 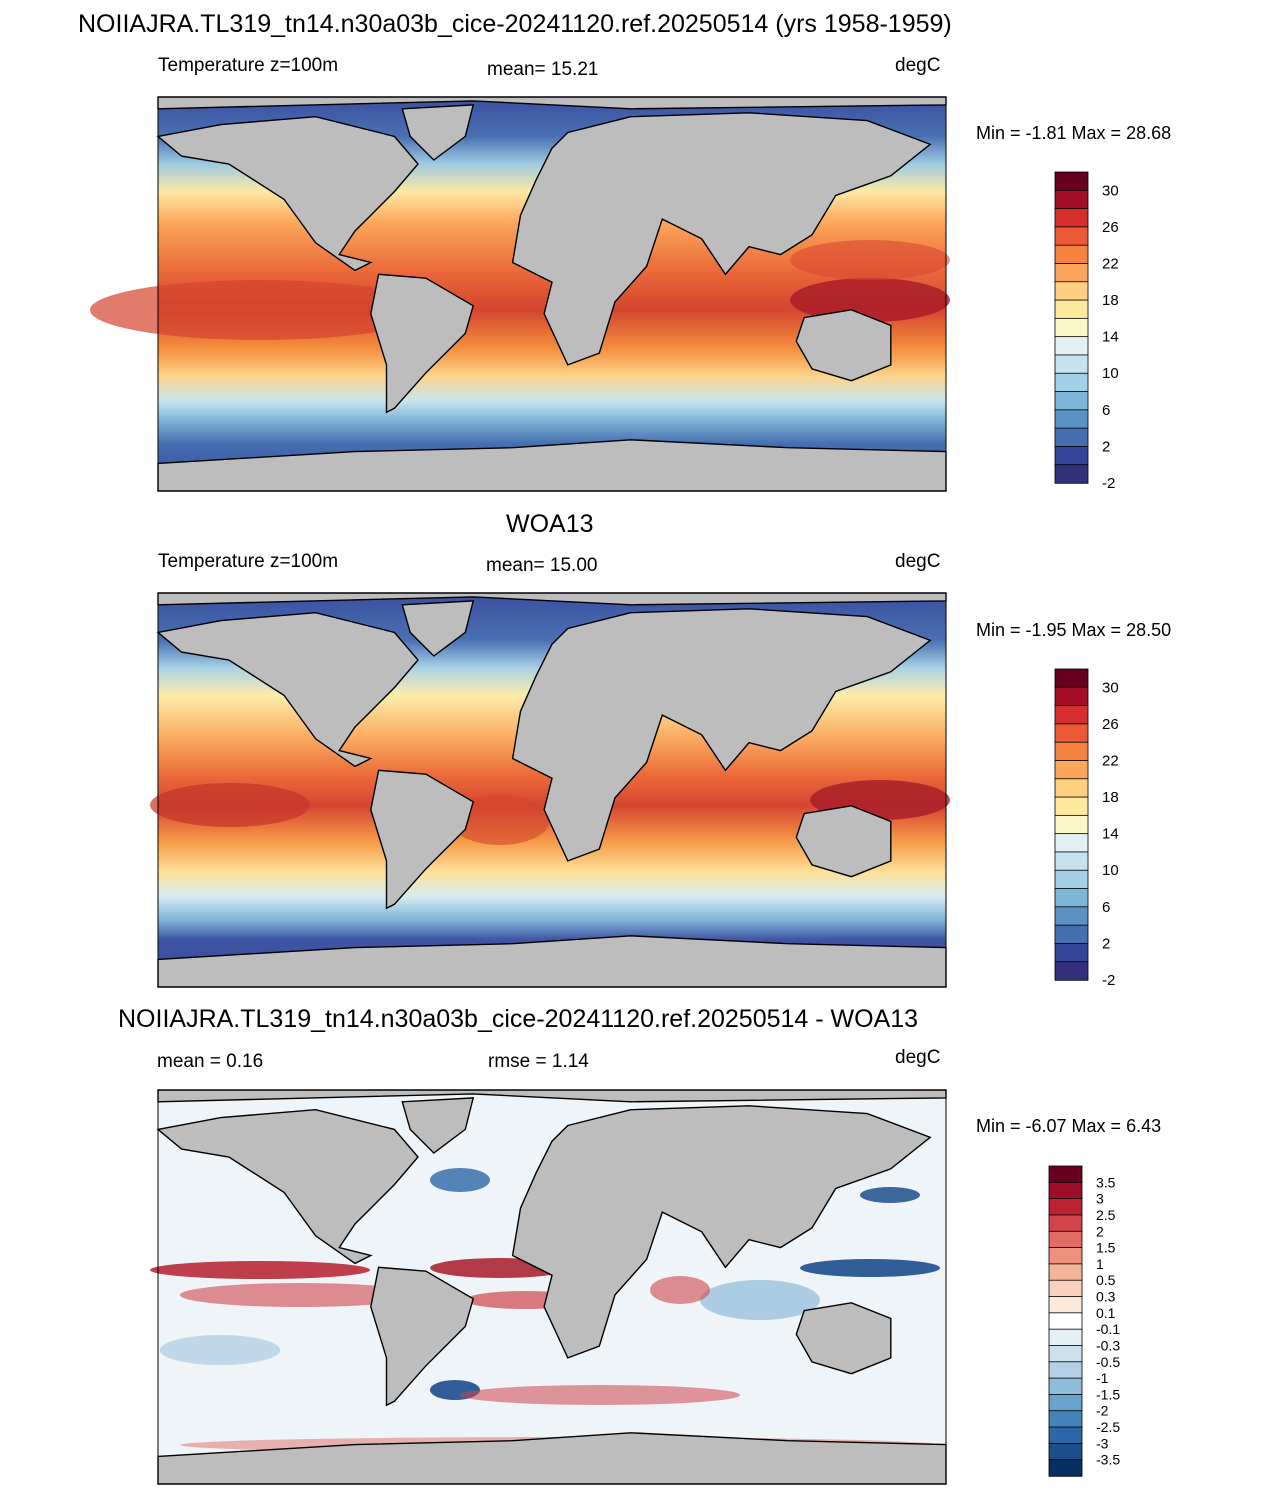 I want to click on panel1-minmax-label: Min = -1.81 Max = 28.68, so click(x=1074, y=133).